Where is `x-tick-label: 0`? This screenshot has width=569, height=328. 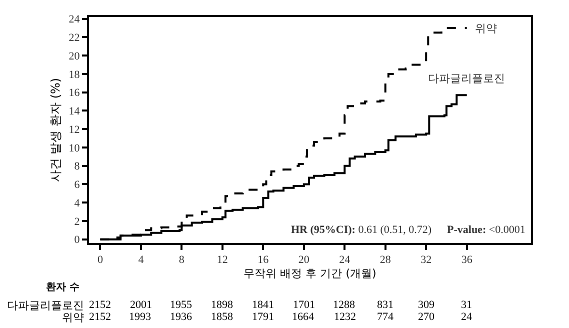 x-tick-label: 0 is located at coordinates (100, 260).